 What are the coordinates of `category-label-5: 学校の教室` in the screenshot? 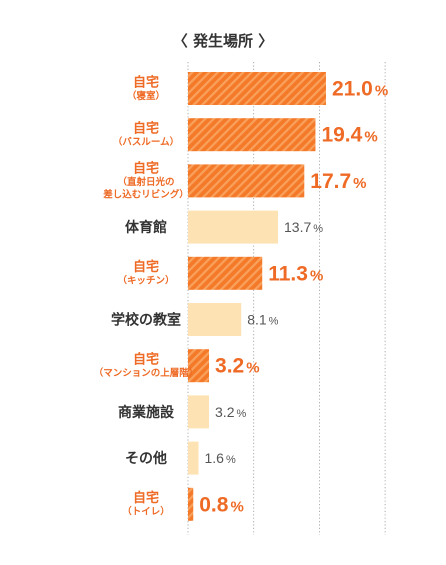 It's located at (146, 320).